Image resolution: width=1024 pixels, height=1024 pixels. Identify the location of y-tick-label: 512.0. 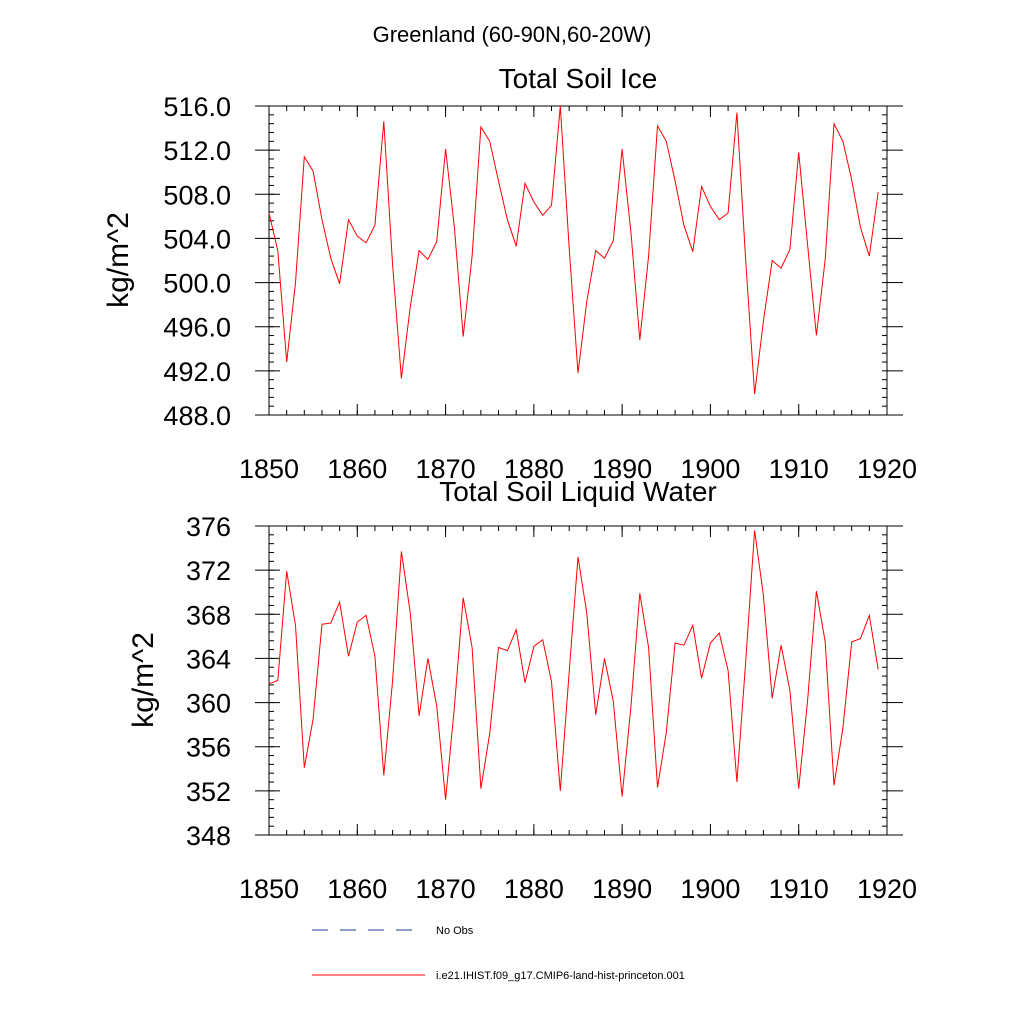
(197, 151).